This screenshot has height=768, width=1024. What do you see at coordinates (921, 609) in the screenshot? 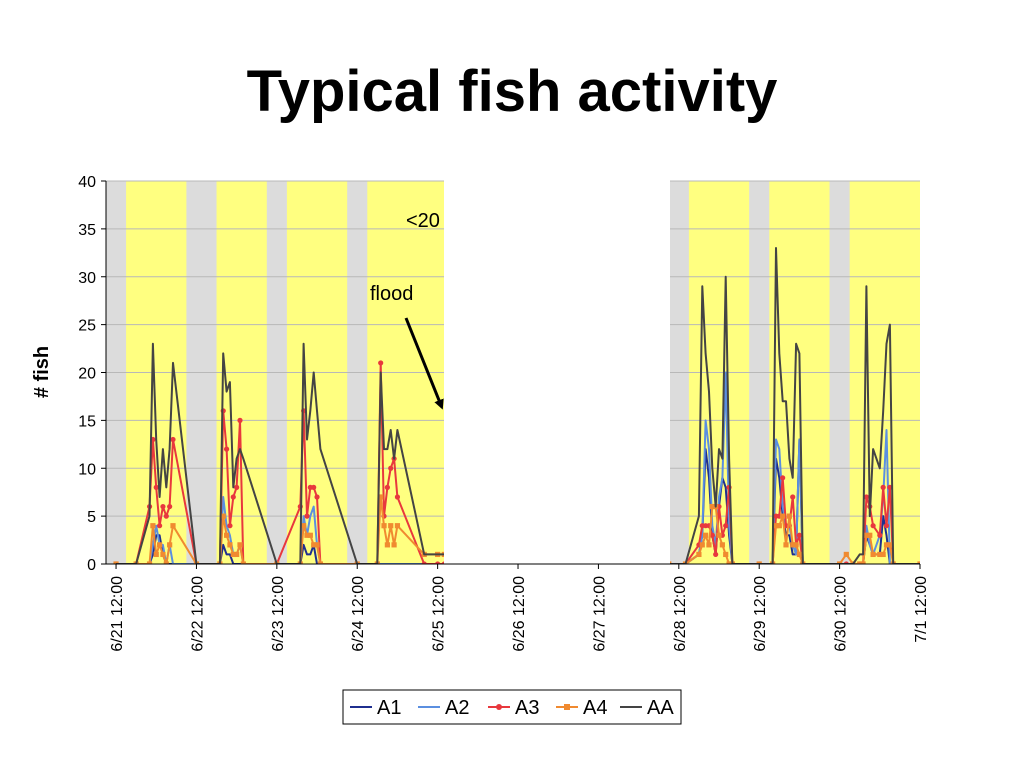
I see `x-tick-label: 7/1 12:00` at bounding box center [921, 609].